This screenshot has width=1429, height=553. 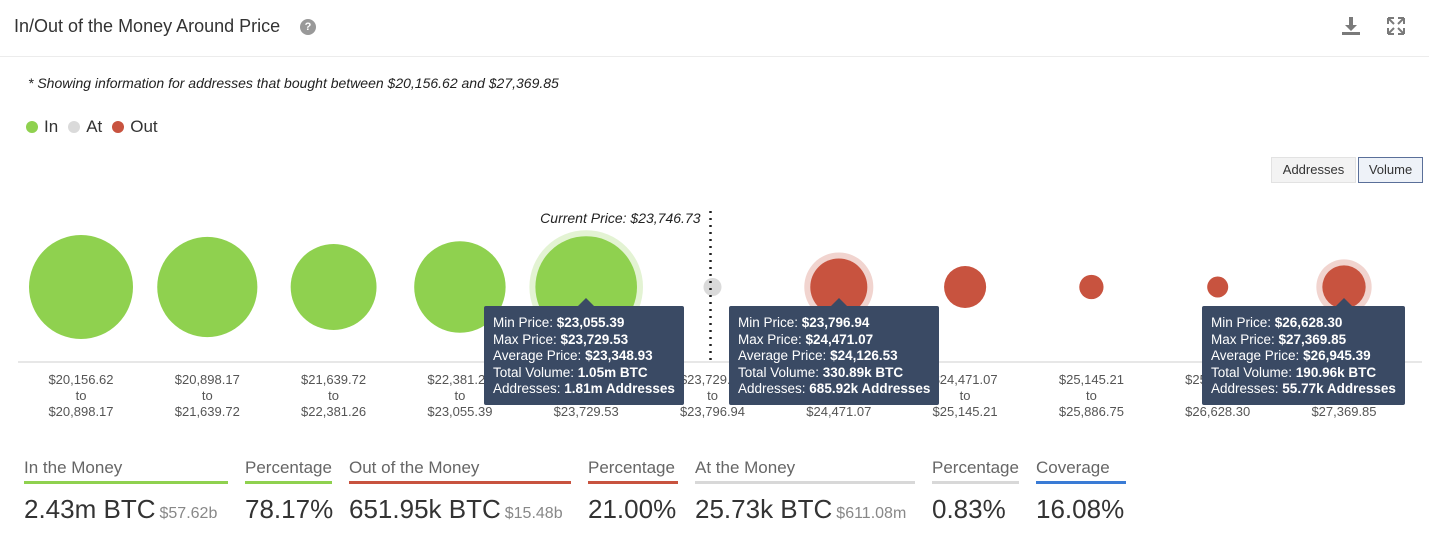 What do you see at coordinates (612, 372) in the screenshot?
I see `tooltip-value: 1.05m BTC` at bounding box center [612, 372].